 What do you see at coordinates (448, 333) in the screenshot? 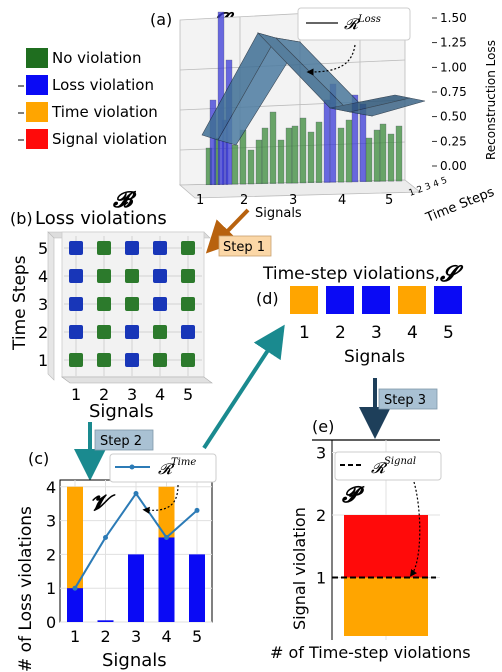
I see `time-step-label: 5` at bounding box center [448, 333].